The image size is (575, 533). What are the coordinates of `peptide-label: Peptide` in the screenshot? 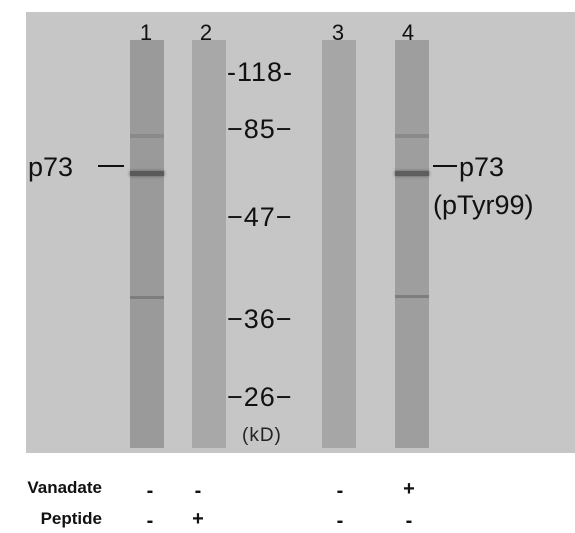 It's located at (71, 518).